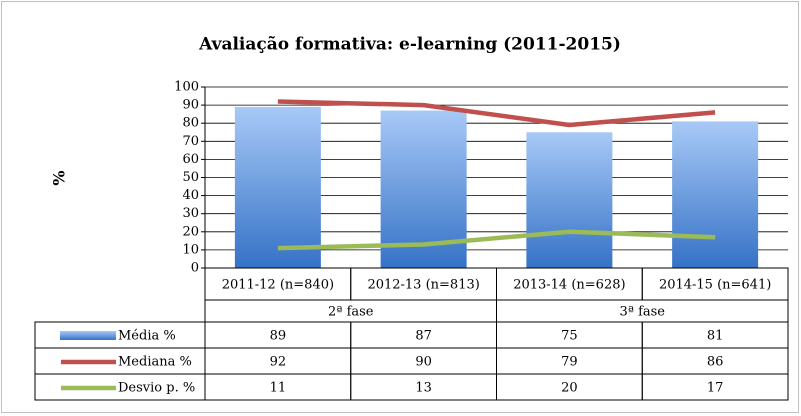 The height and width of the screenshot is (416, 801). Describe the element at coordinates (190, 123) in the screenshot. I see `y-tick-label: 80` at that location.